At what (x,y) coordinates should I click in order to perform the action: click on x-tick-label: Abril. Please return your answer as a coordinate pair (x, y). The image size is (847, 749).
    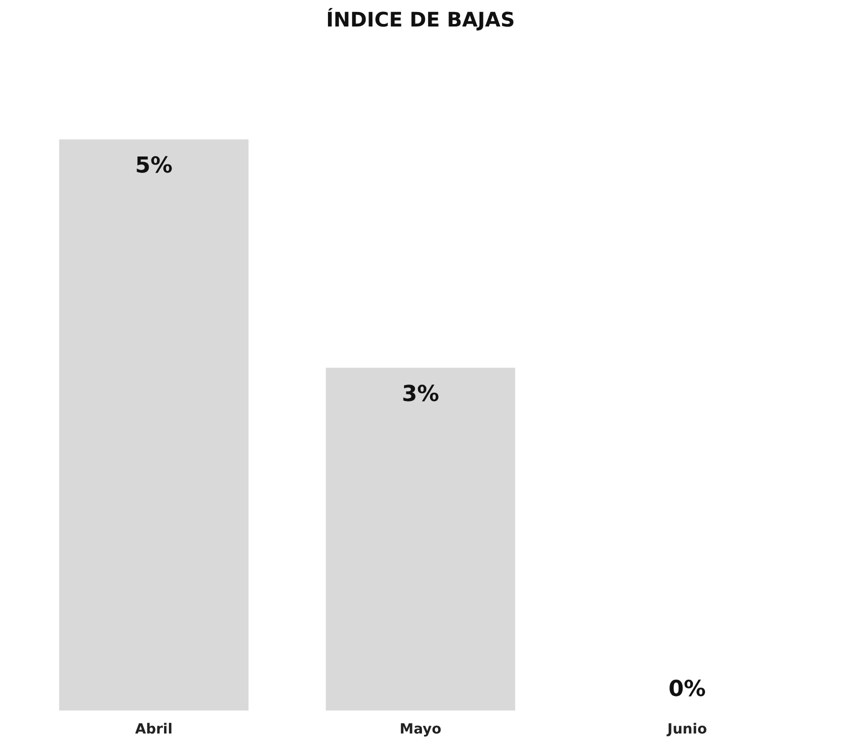
    Looking at the image, I should click on (154, 730).